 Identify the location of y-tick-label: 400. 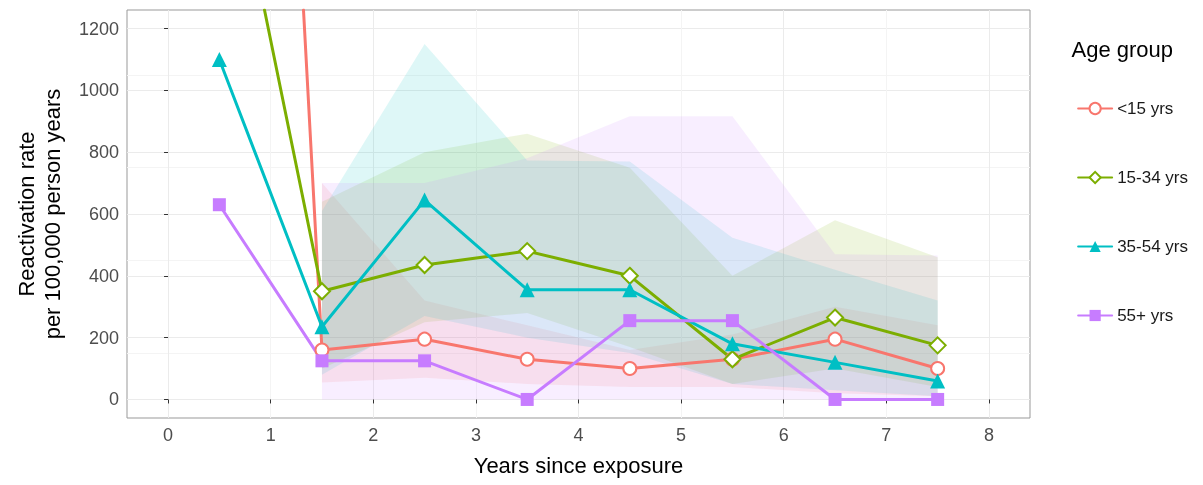
(103, 275).